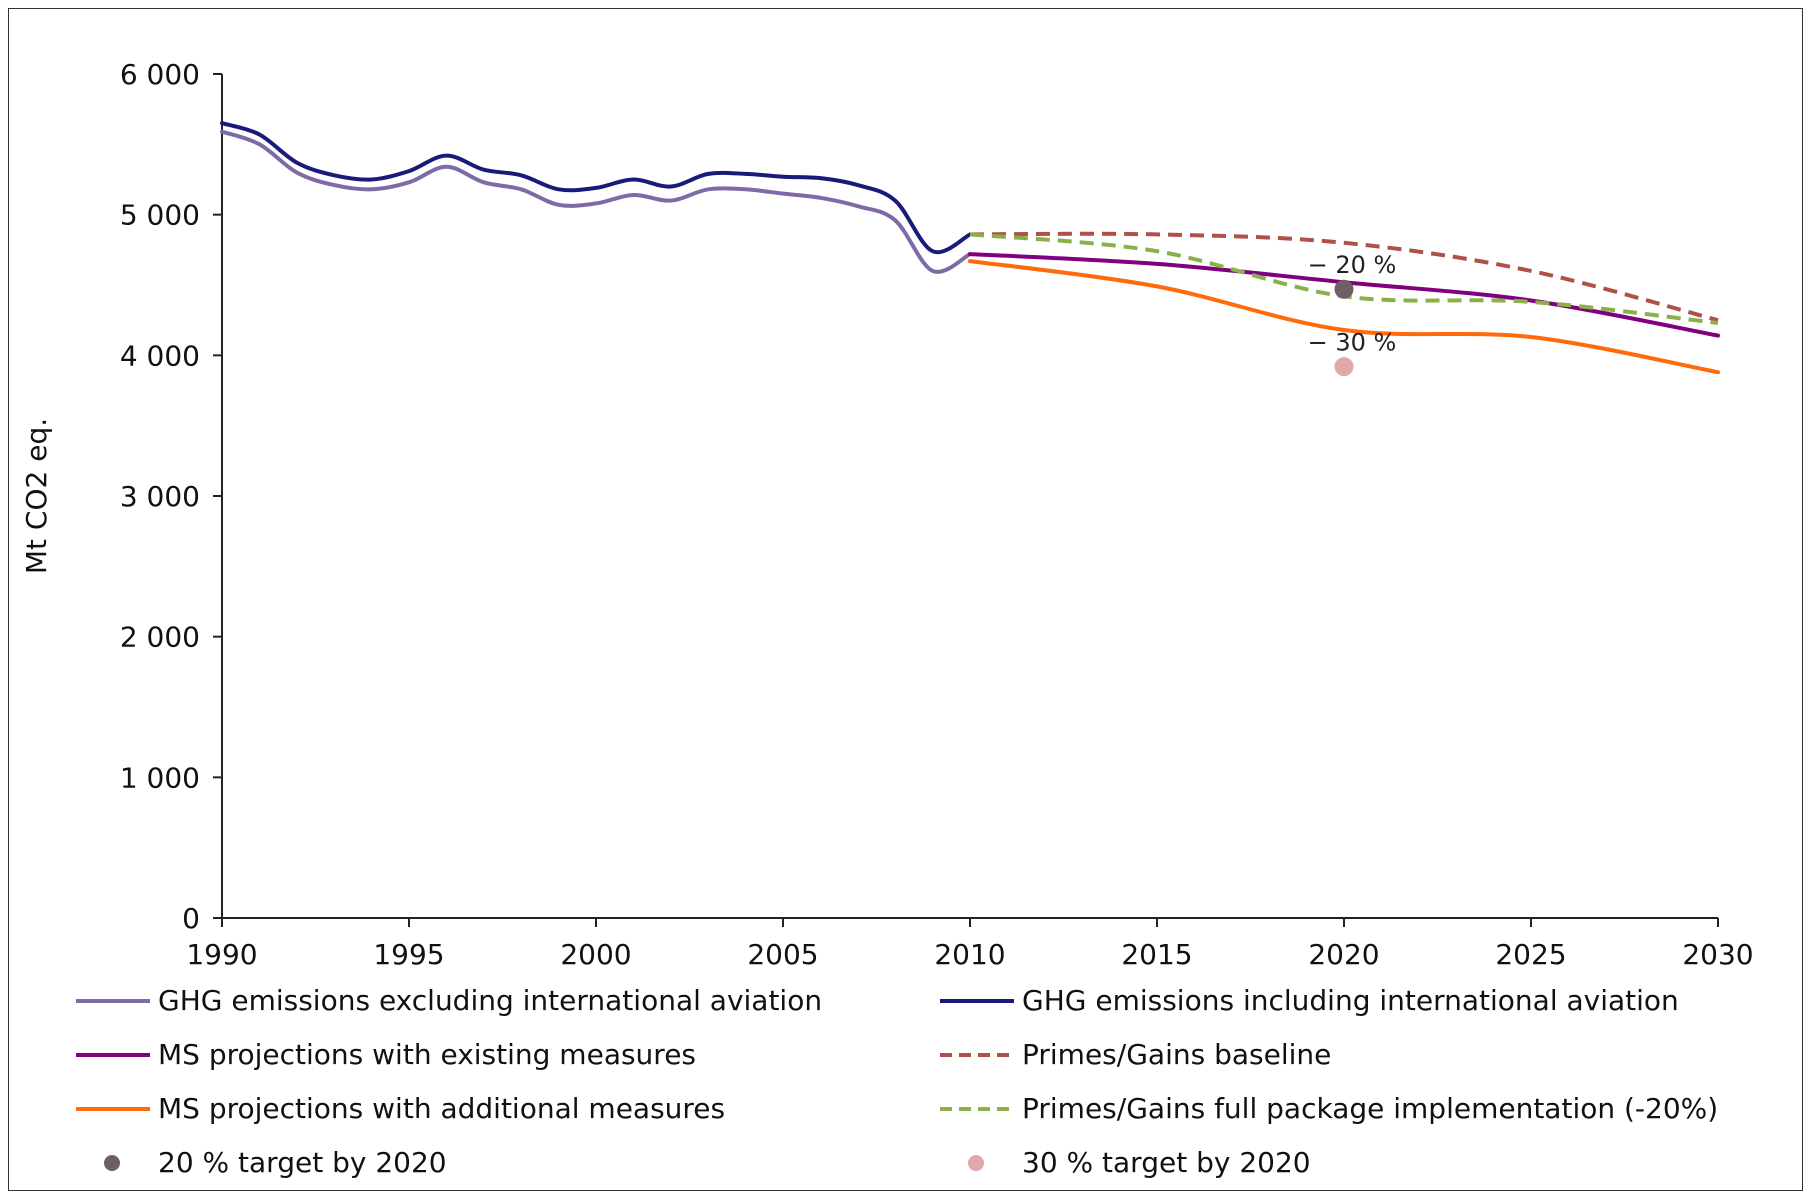 The width and height of the screenshot is (1805, 1191). I want to click on y-tick-label: 2 000, so click(160, 637).